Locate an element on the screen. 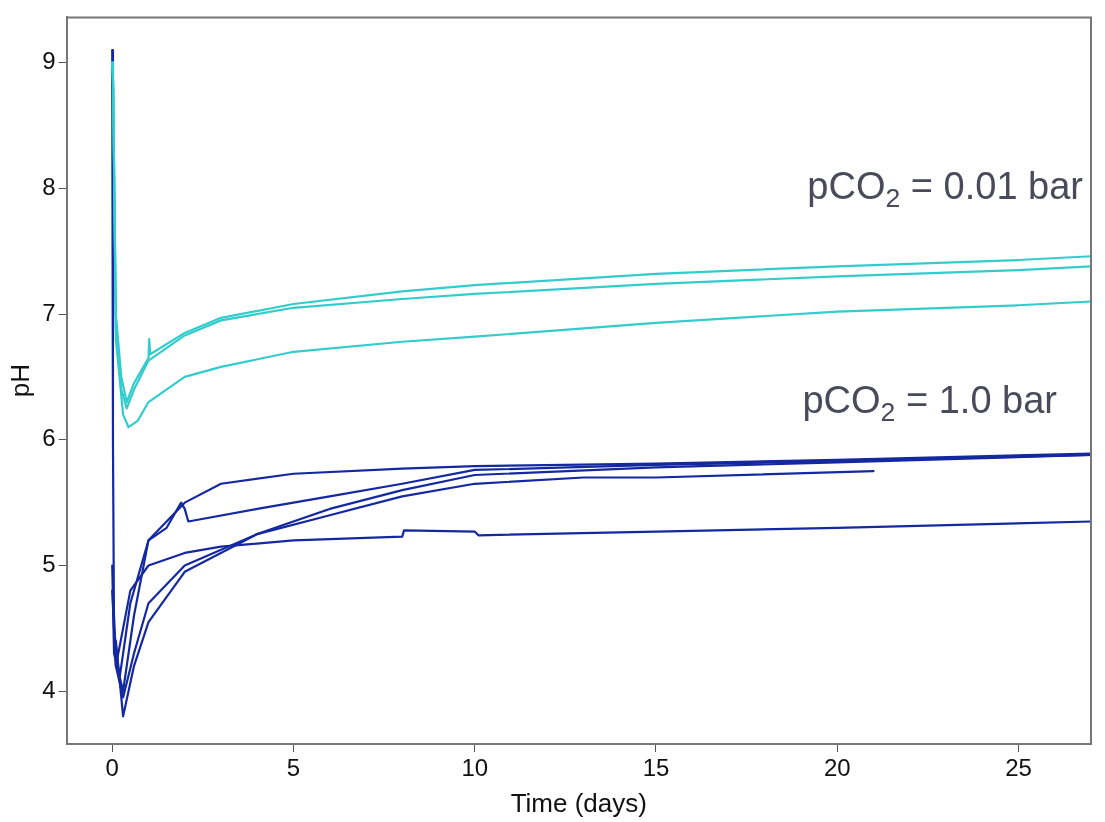  y-tick-label: 5 is located at coordinates (49, 564).